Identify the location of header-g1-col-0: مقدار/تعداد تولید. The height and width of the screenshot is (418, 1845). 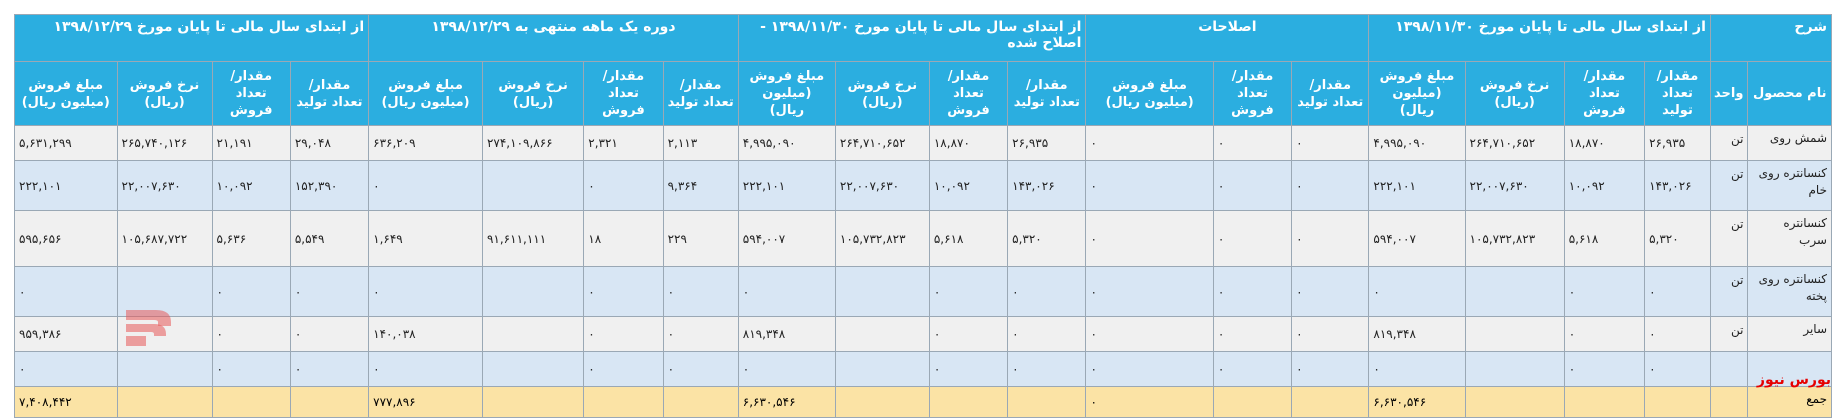
(1677, 93).